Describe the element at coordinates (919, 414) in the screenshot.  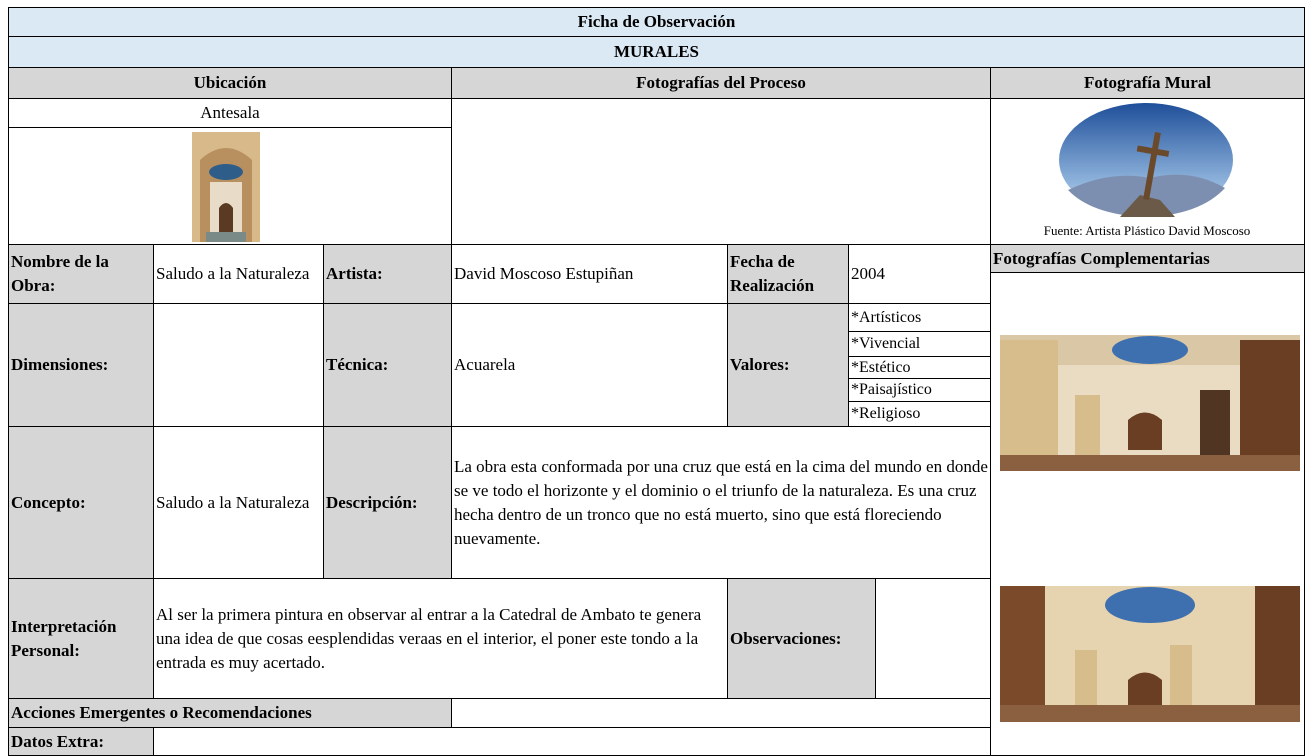
I see `value-item: *Religioso` at that location.